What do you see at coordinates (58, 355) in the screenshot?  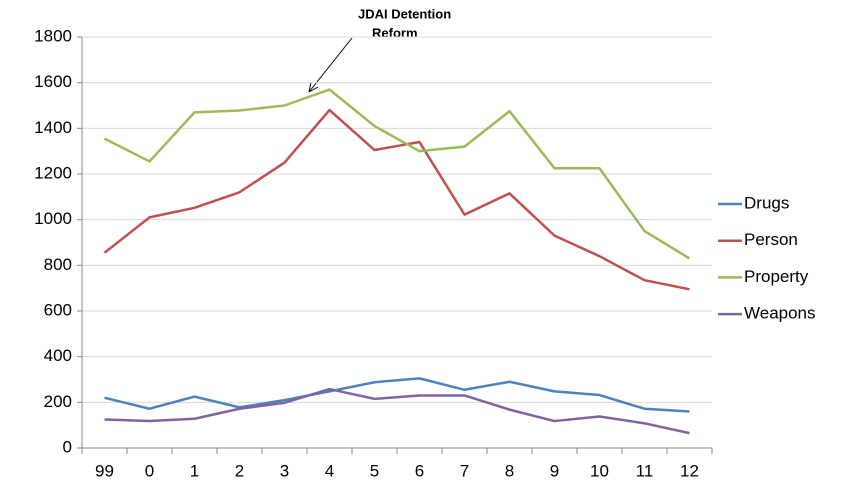 I see `y-tick-label: 400` at bounding box center [58, 355].